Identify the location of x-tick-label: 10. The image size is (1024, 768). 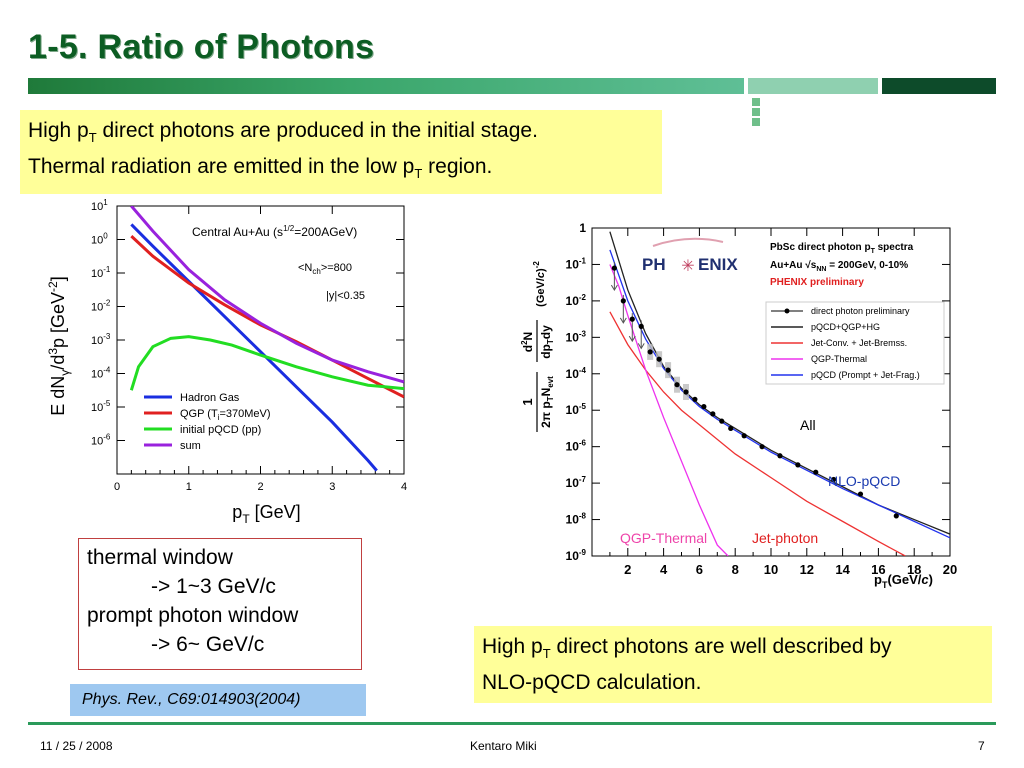
(771, 569).